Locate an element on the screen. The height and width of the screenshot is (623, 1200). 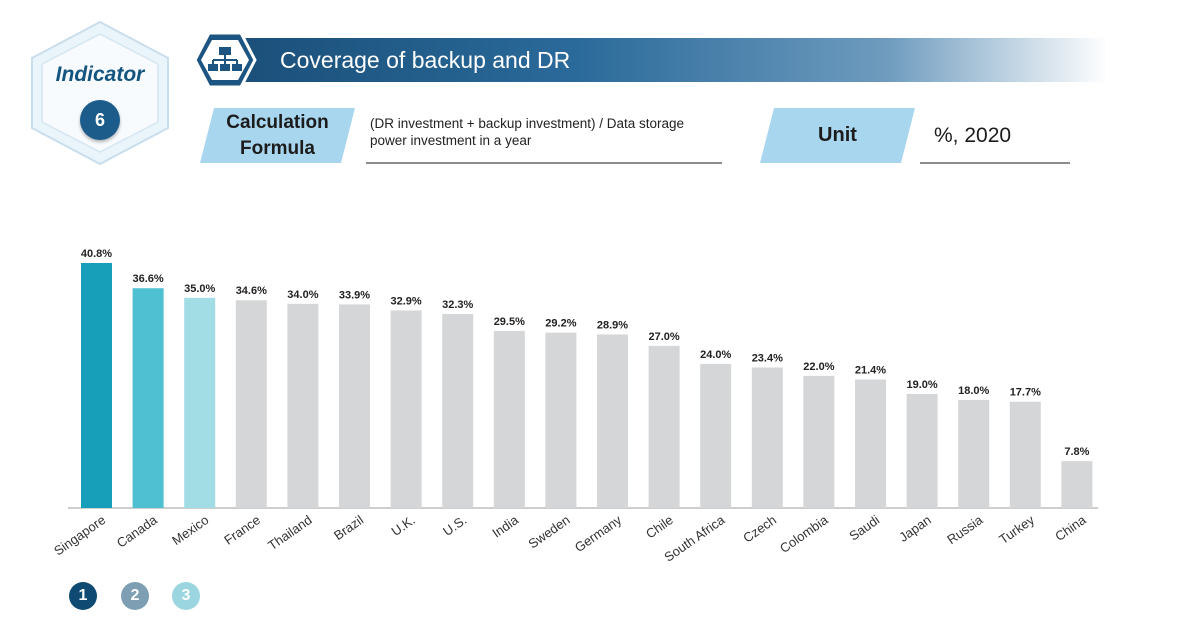
data-label: 40.8% is located at coordinates (96, 254).